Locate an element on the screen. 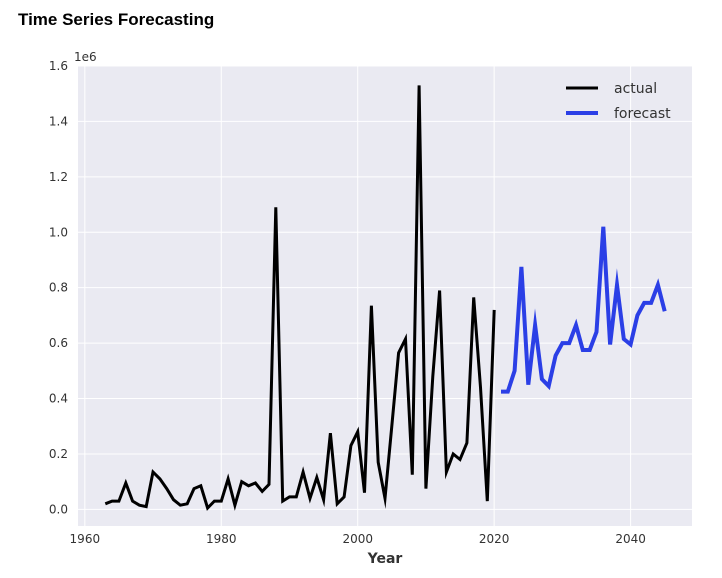 This screenshot has width=722, height=578. y-tick-label: 0.2 is located at coordinates (58, 454).